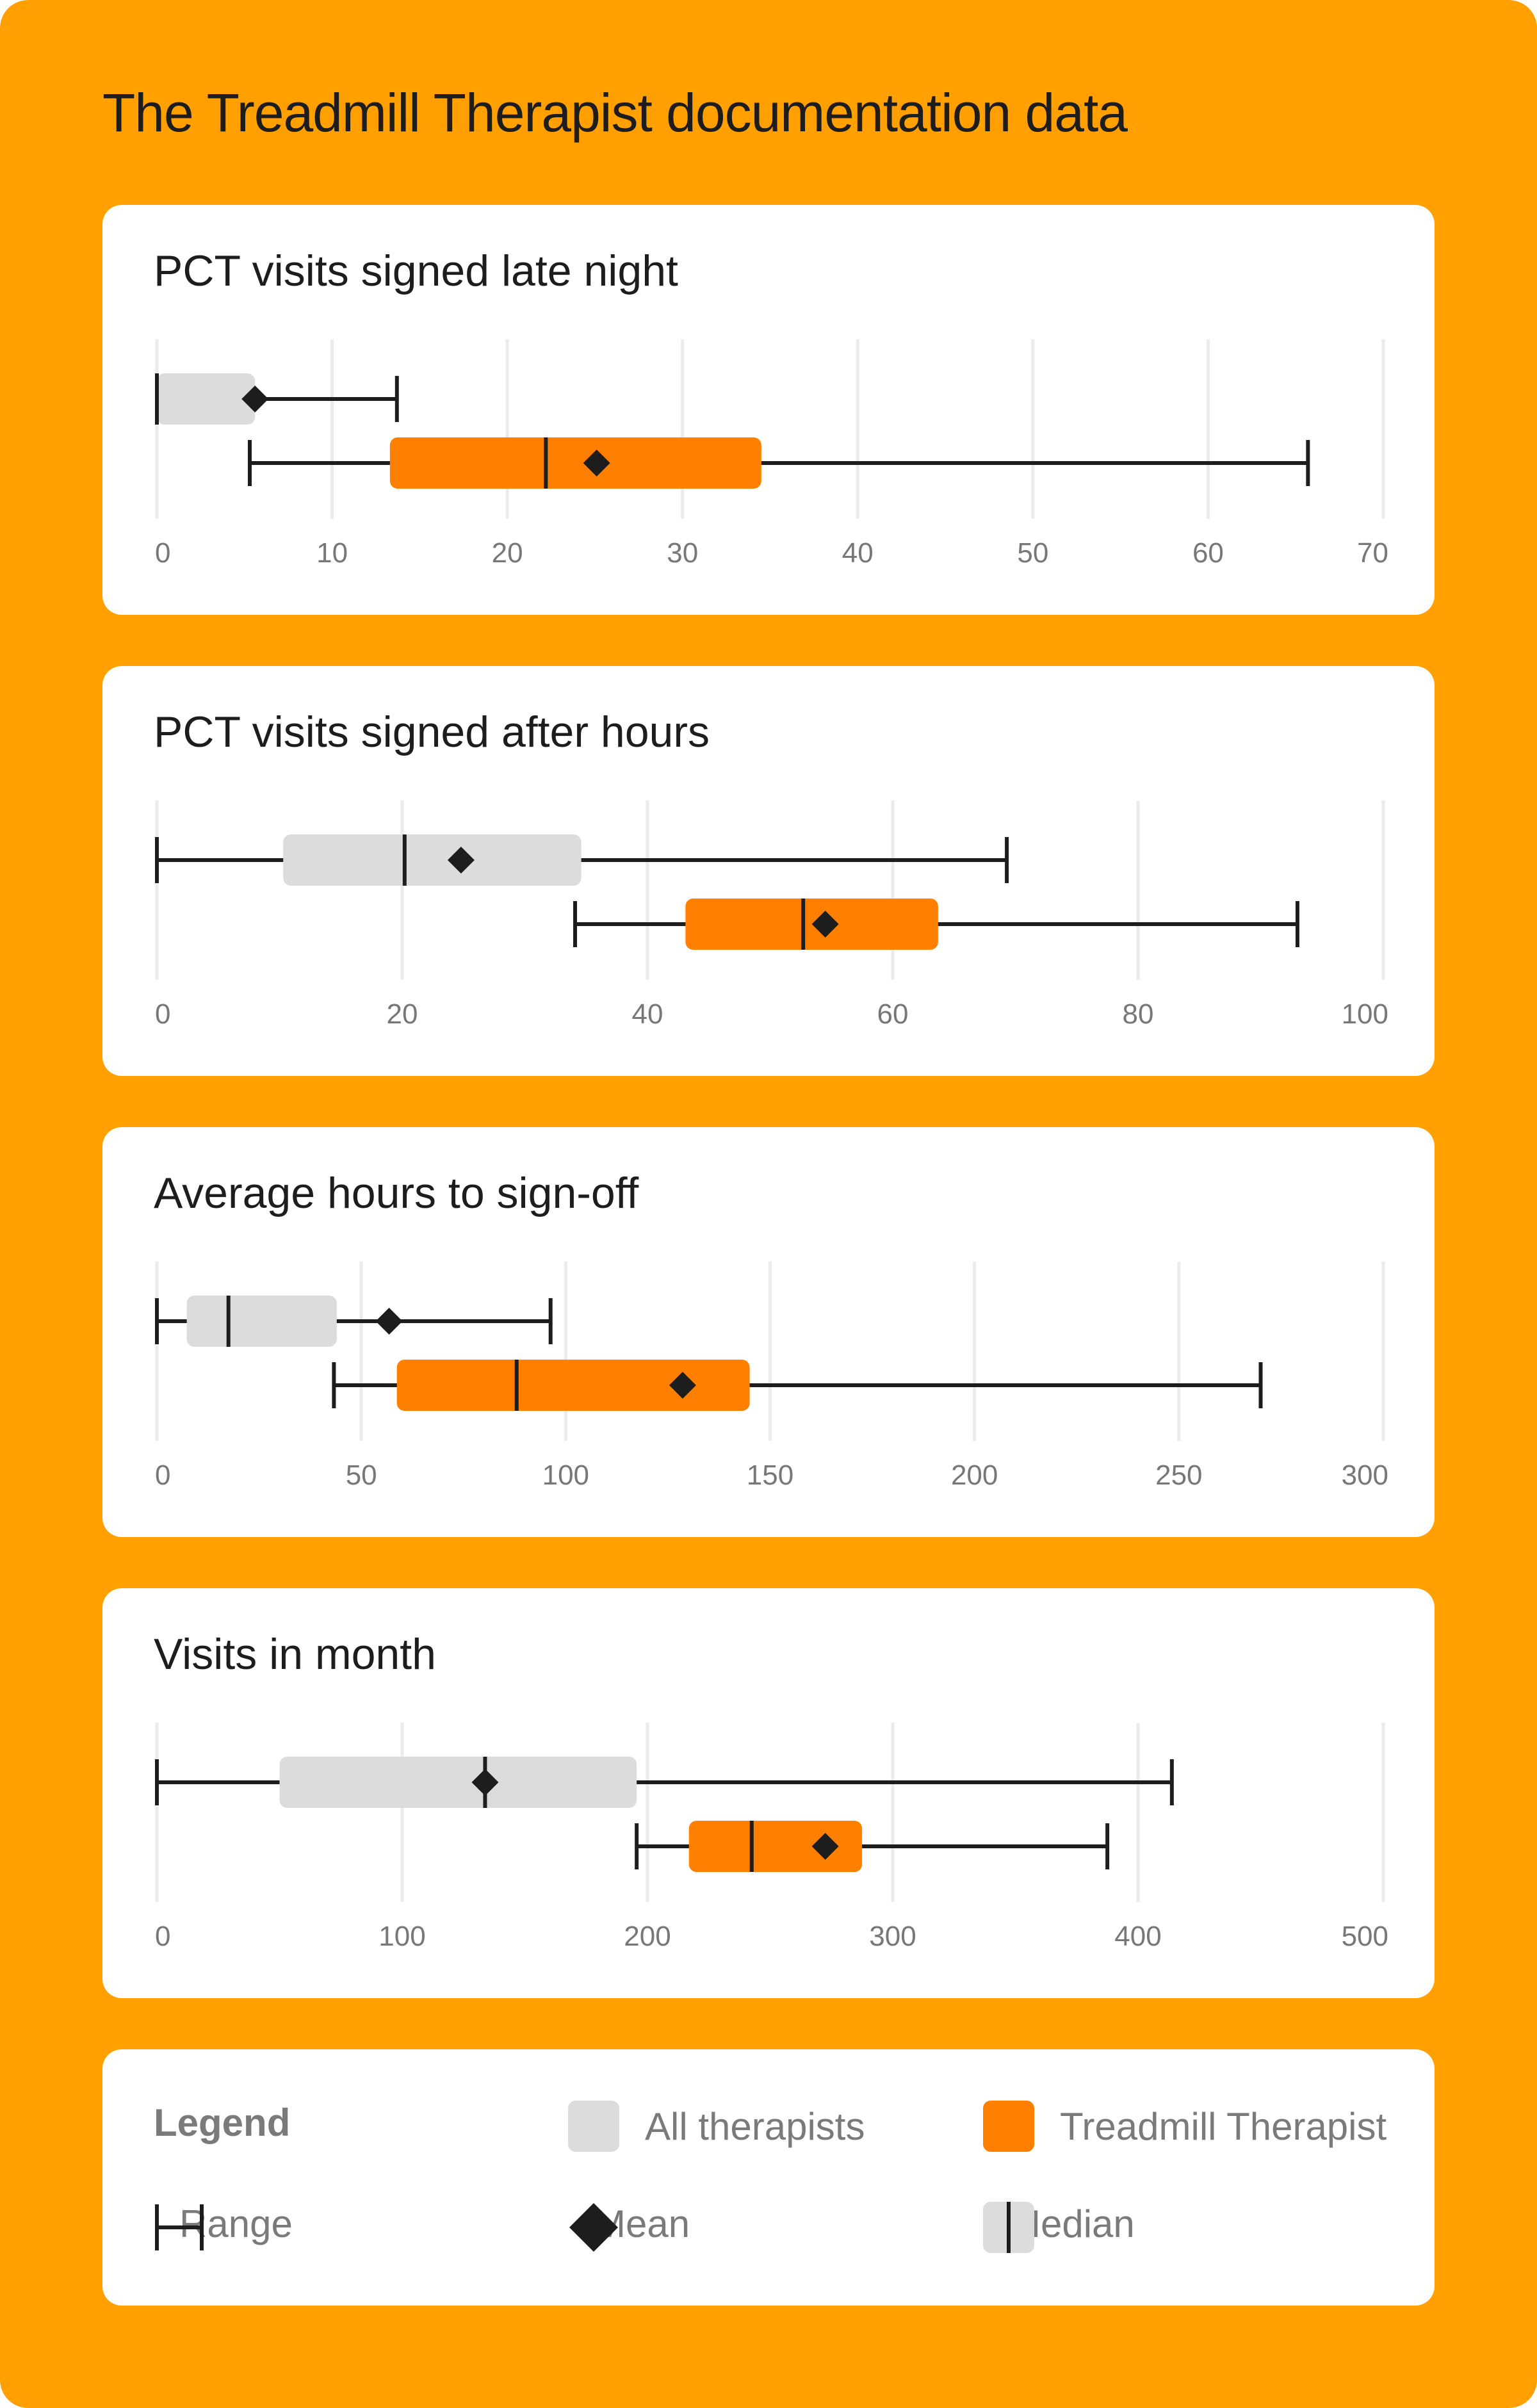  I want to click on legend-title: Legend, so click(222, 2122).